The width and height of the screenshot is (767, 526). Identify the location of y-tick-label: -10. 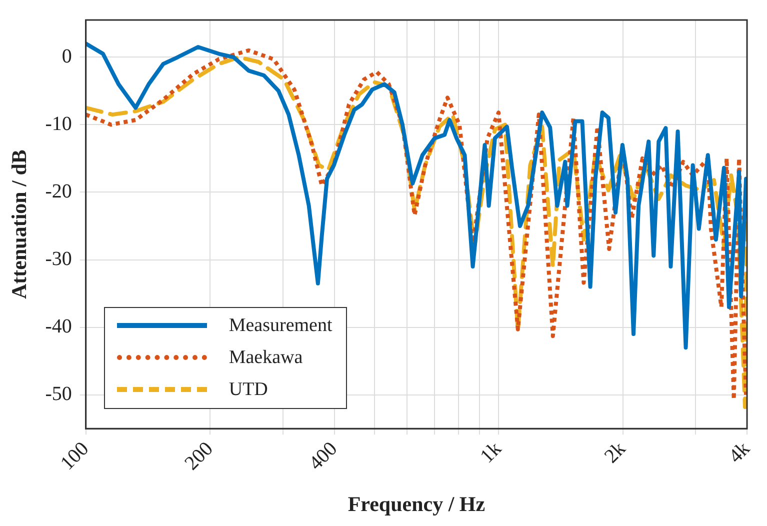
(58, 123).